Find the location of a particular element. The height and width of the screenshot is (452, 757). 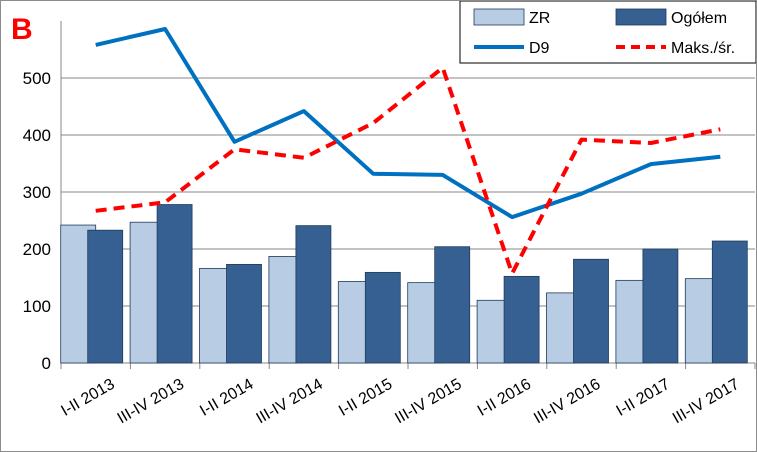

x-tick-label: I-II 2016 is located at coordinates (504, 398).